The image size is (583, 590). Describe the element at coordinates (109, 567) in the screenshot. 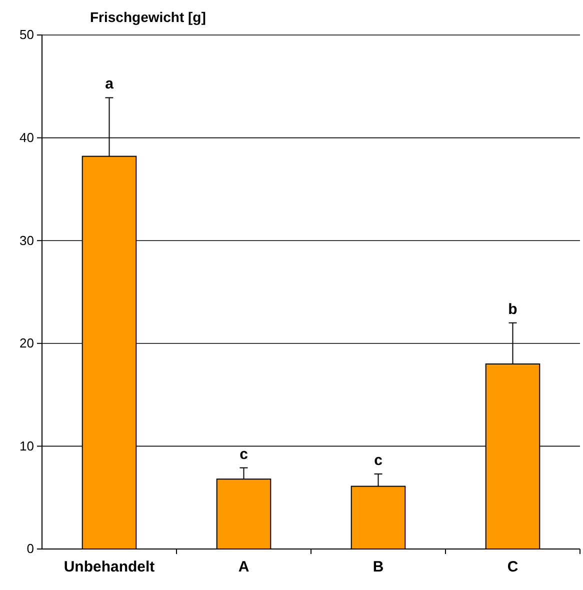

I see `x-tick-label: Unbehandelt` at that location.